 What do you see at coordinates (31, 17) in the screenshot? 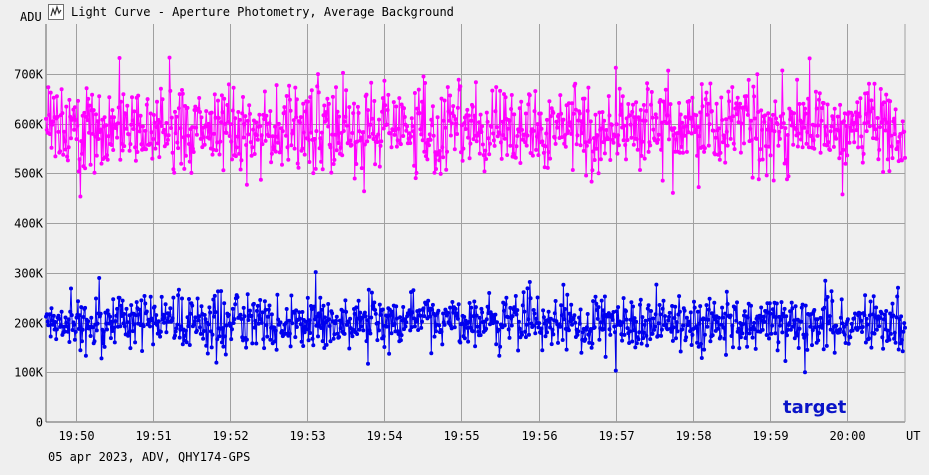
I see `y-axis-label: ADU` at bounding box center [31, 17].